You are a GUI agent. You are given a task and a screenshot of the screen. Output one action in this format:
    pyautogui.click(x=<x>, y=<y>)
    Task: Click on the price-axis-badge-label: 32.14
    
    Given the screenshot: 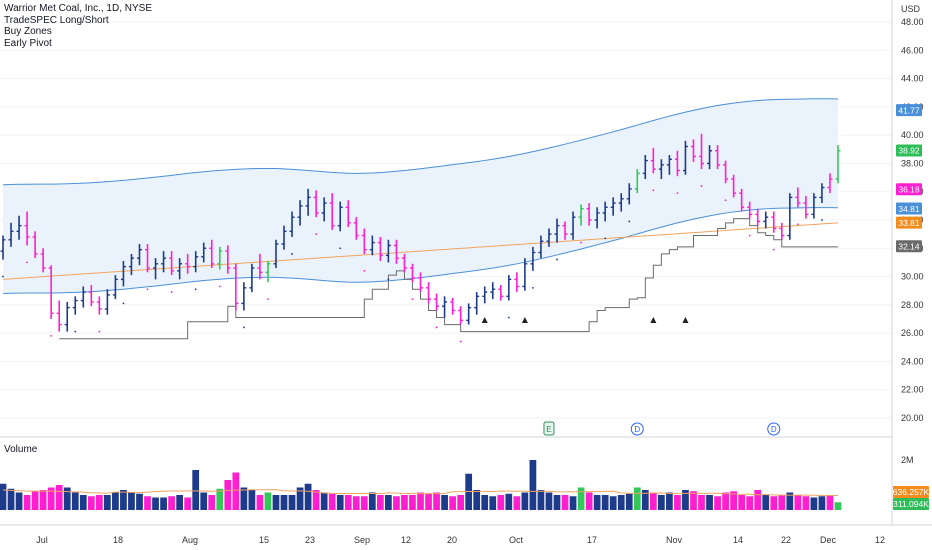 What is the action you would take?
    pyautogui.click(x=909, y=246)
    